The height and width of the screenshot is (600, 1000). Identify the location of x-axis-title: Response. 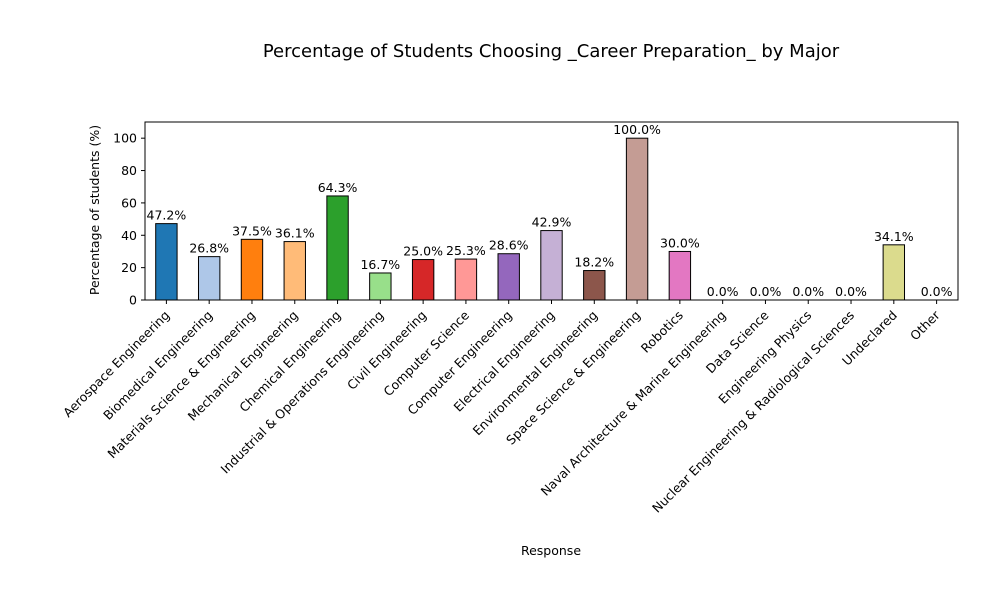
(551, 550).